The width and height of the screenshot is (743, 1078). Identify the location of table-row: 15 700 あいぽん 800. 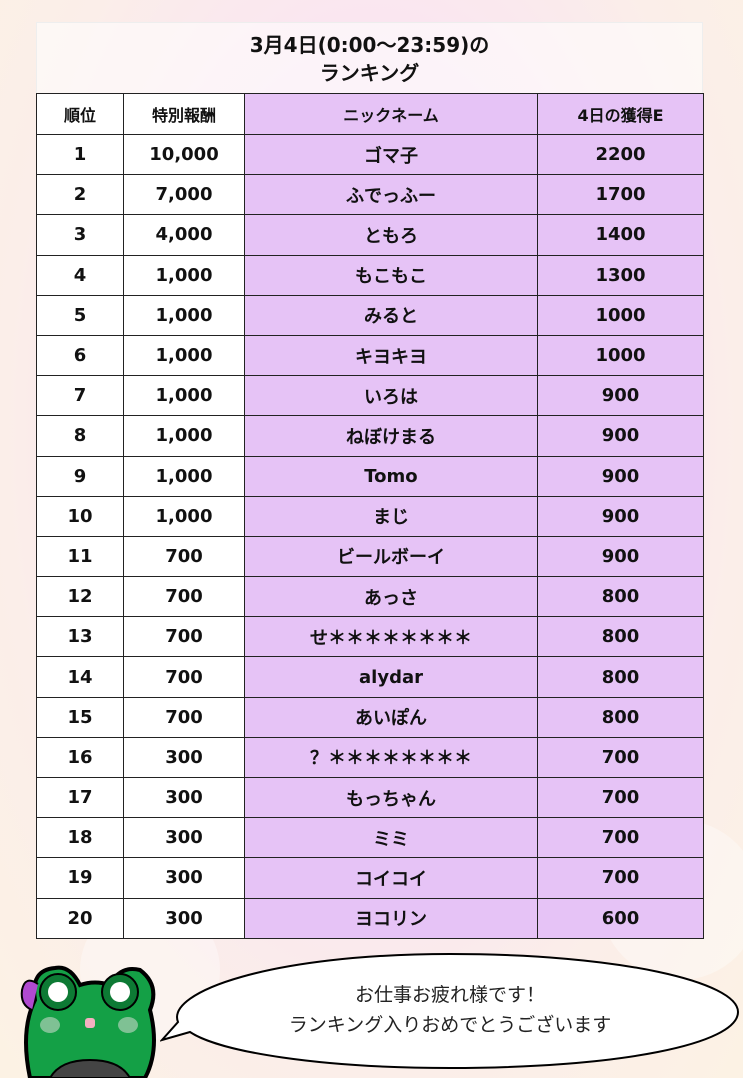
(370, 717).